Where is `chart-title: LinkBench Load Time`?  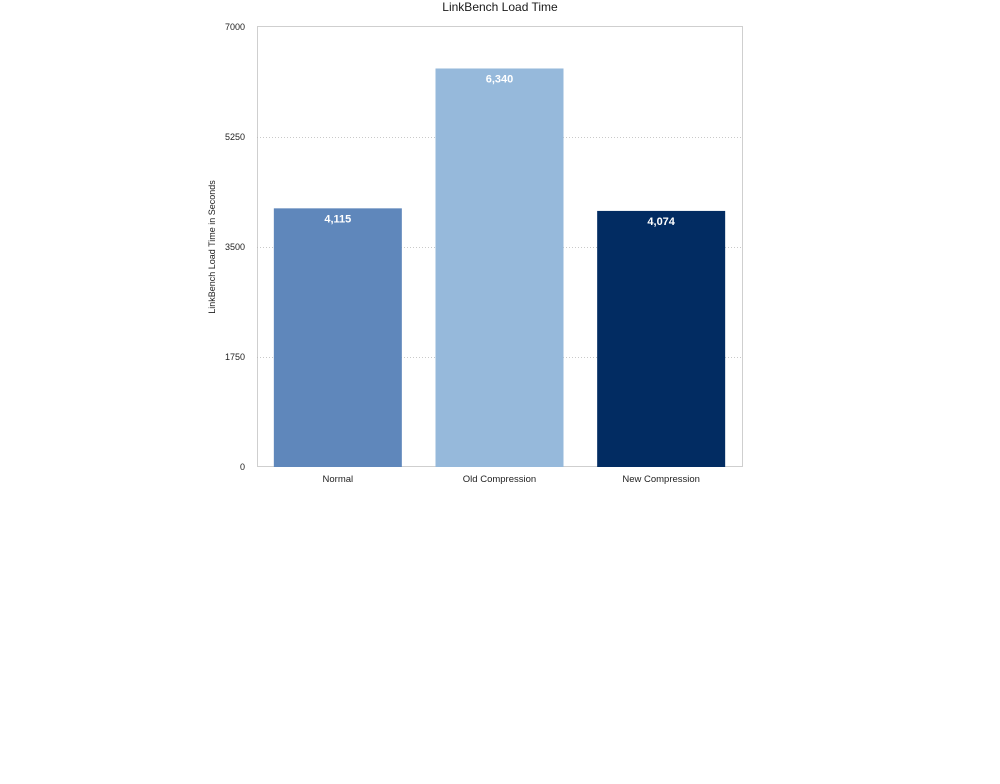
chart-title: LinkBench Load Time is located at coordinates (500, 7).